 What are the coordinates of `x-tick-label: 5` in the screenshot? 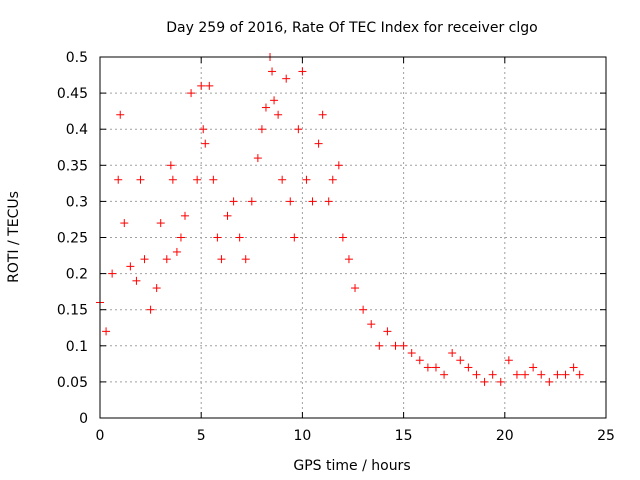 It's located at (201, 436).